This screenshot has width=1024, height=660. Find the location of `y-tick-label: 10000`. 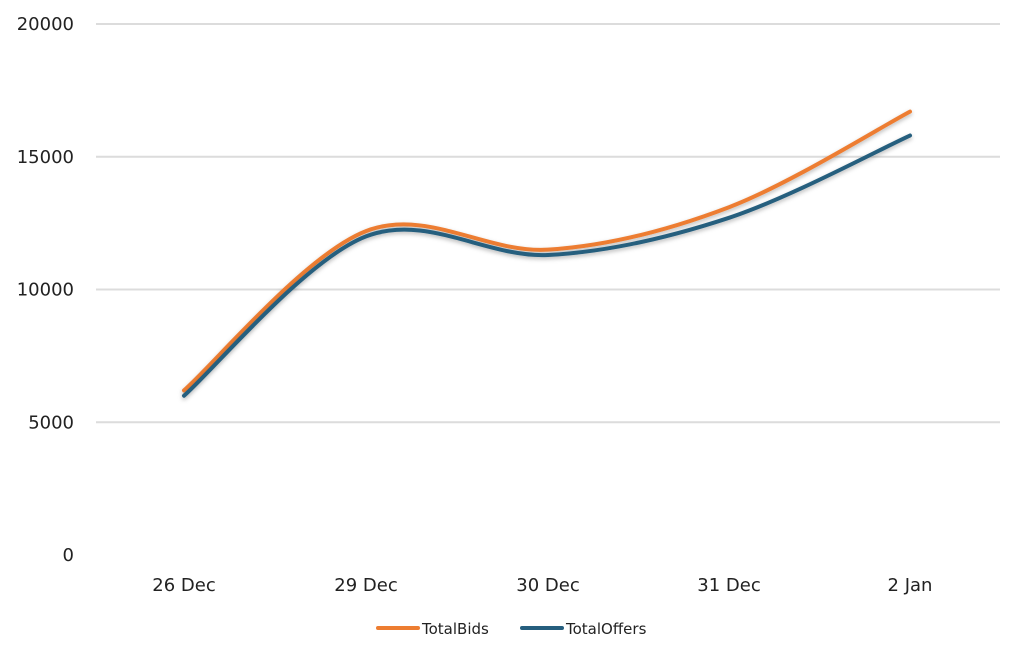

y-tick-label: 10000 is located at coordinates (45, 290).